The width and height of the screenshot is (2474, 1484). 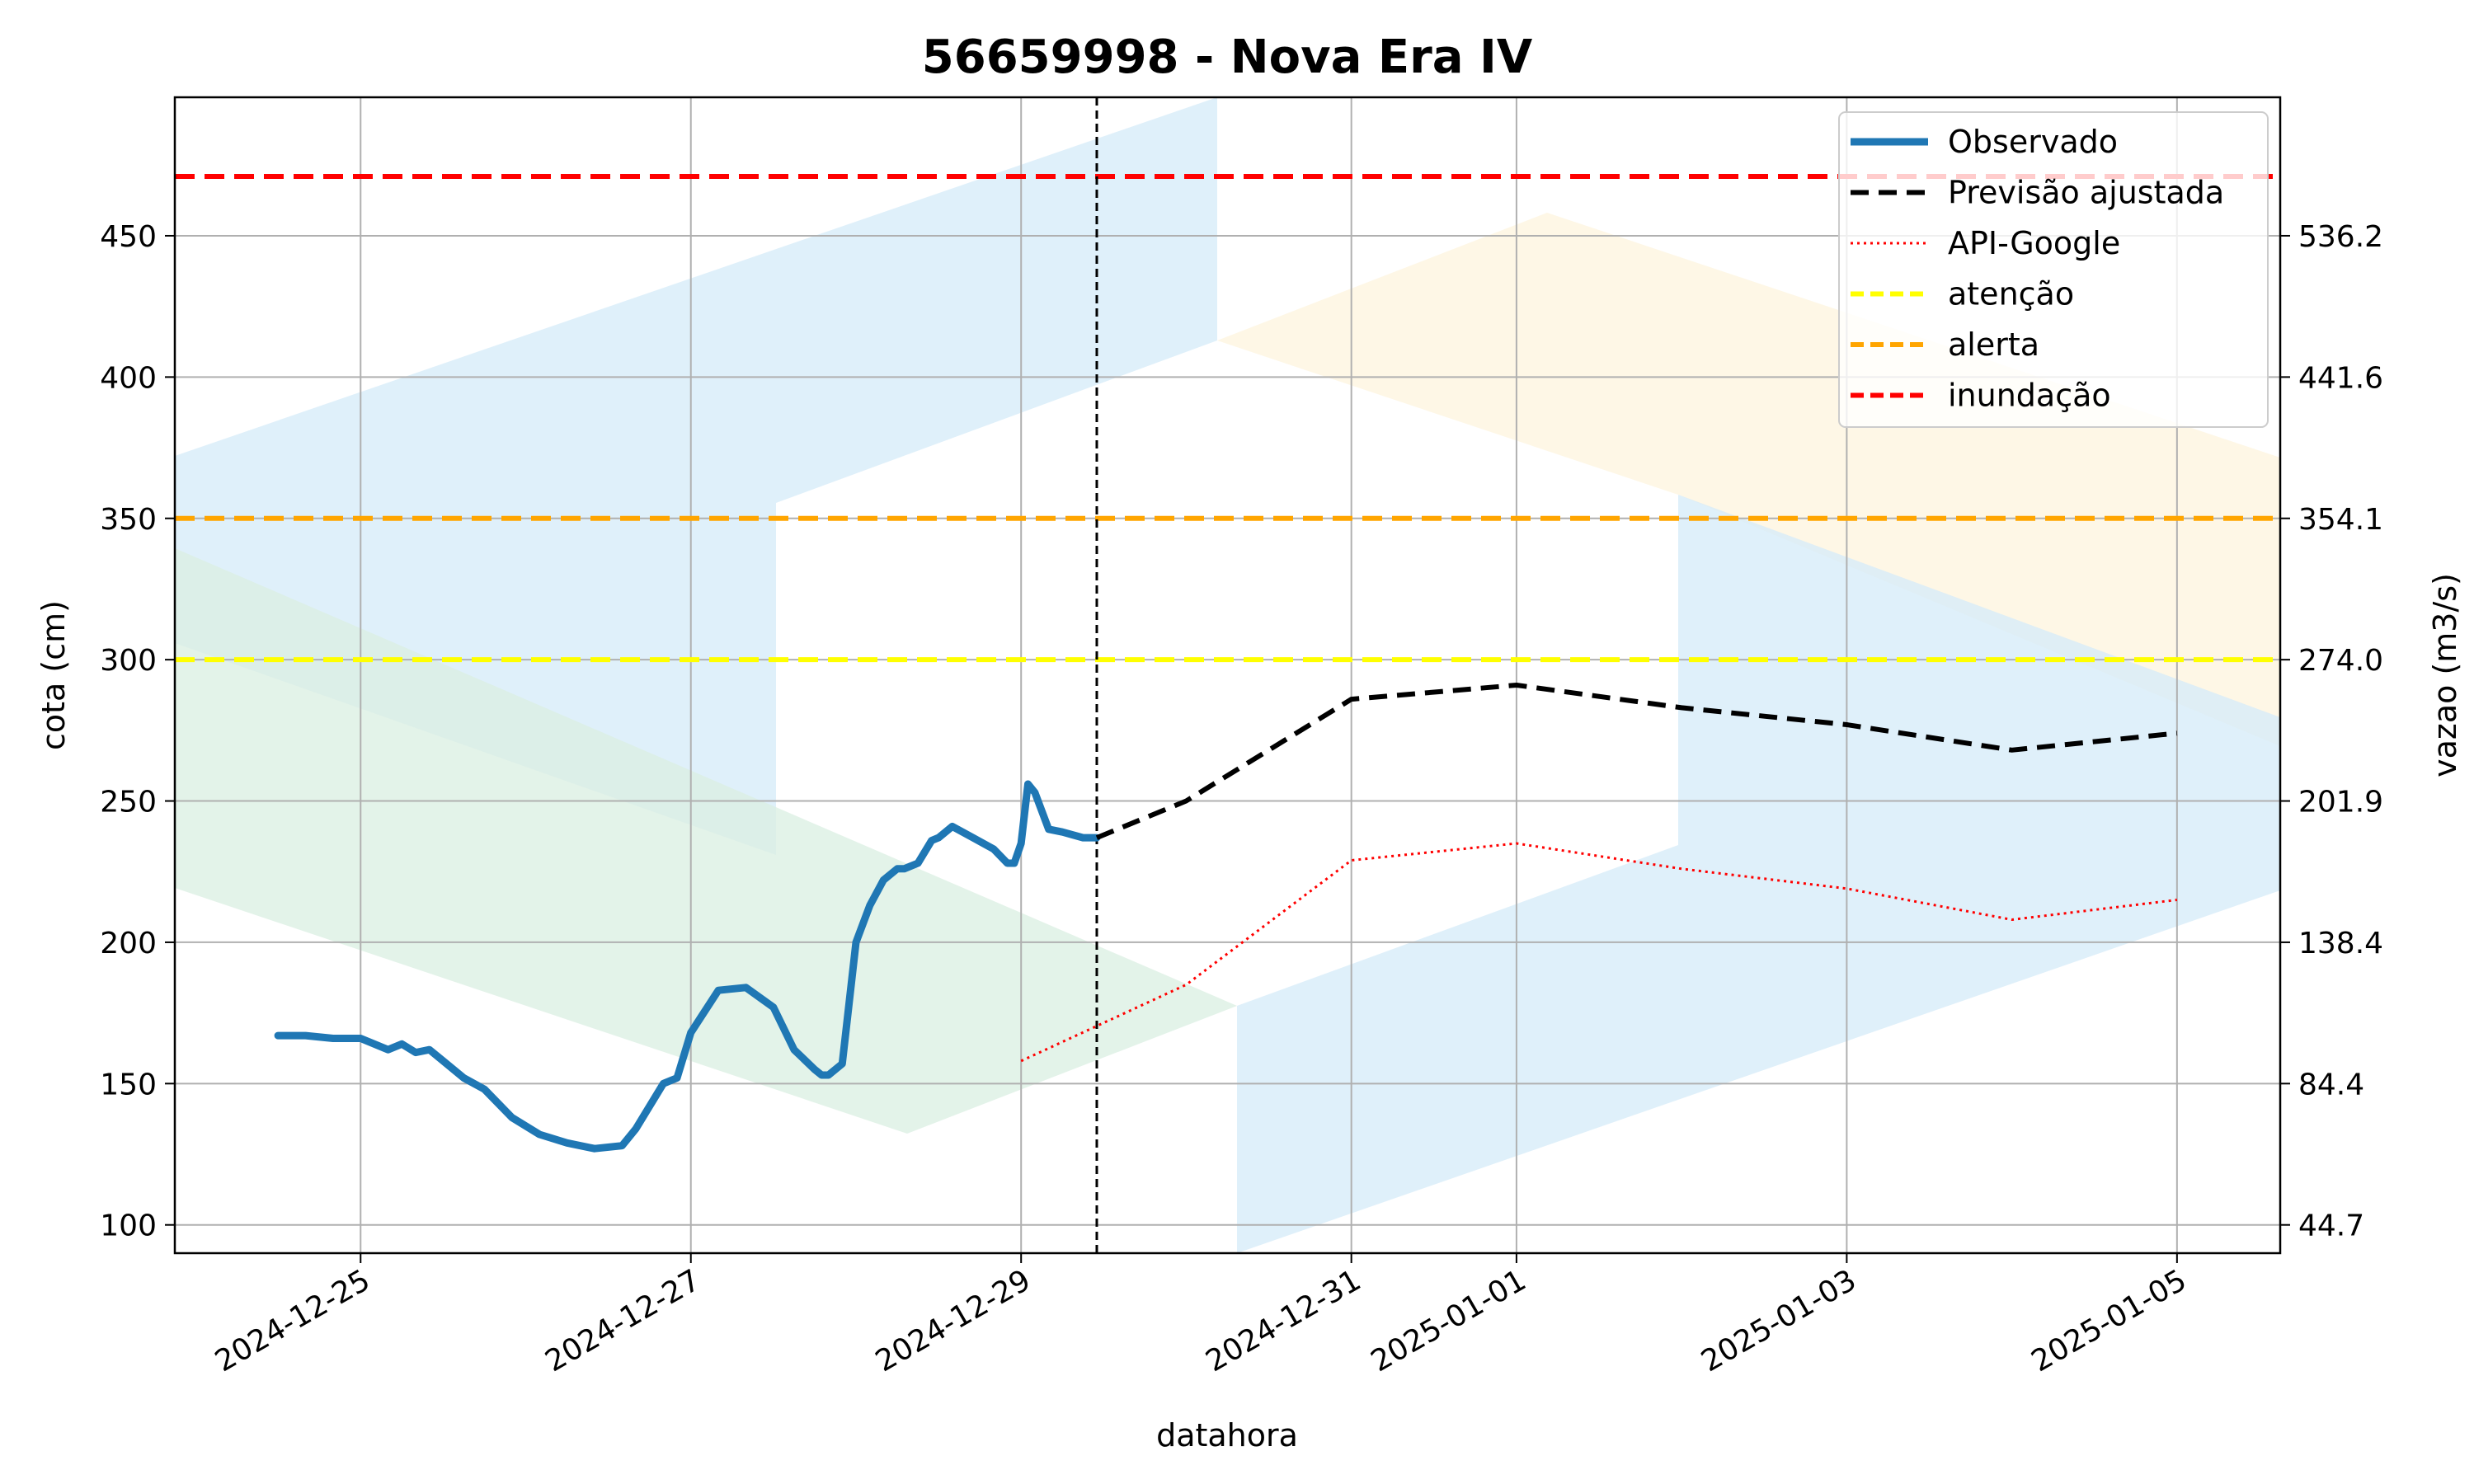 I want to click on y-axis-right-label: vazao (m3/s), so click(x=2445, y=675).